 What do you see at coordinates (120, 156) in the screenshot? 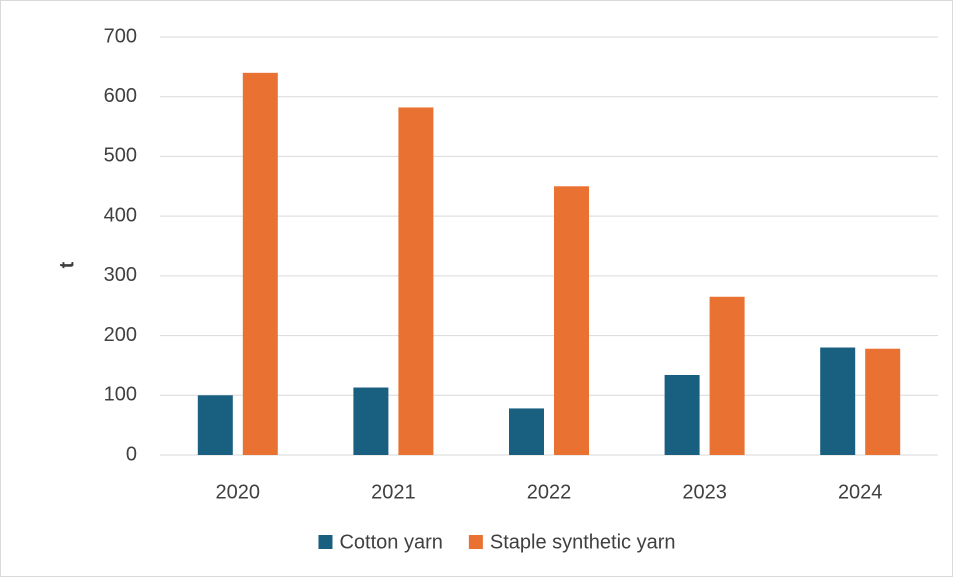
I see `y-tick-label: 500` at bounding box center [120, 156].